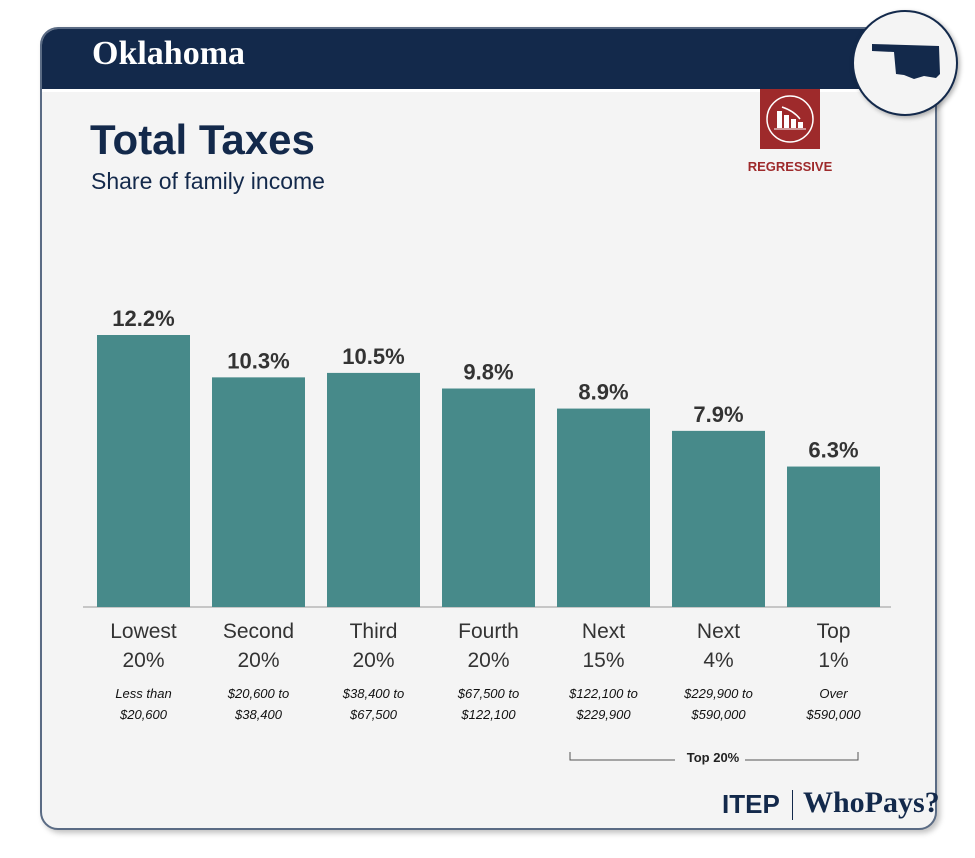  What do you see at coordinates (718, 660) in the screenshot?
I see `category-label: 4%` at bounding box center [718, 660].